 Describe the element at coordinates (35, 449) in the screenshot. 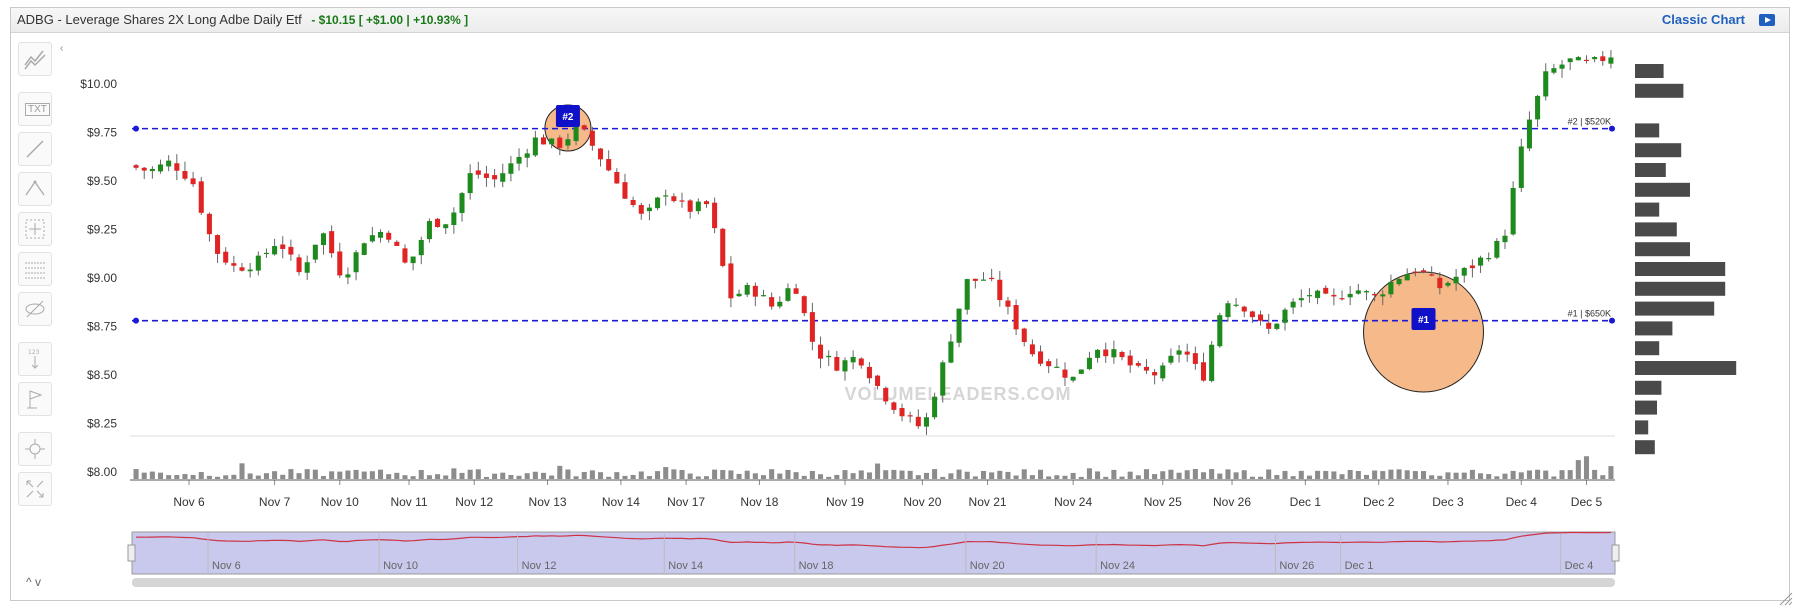

I see `zoom-button` at that location.